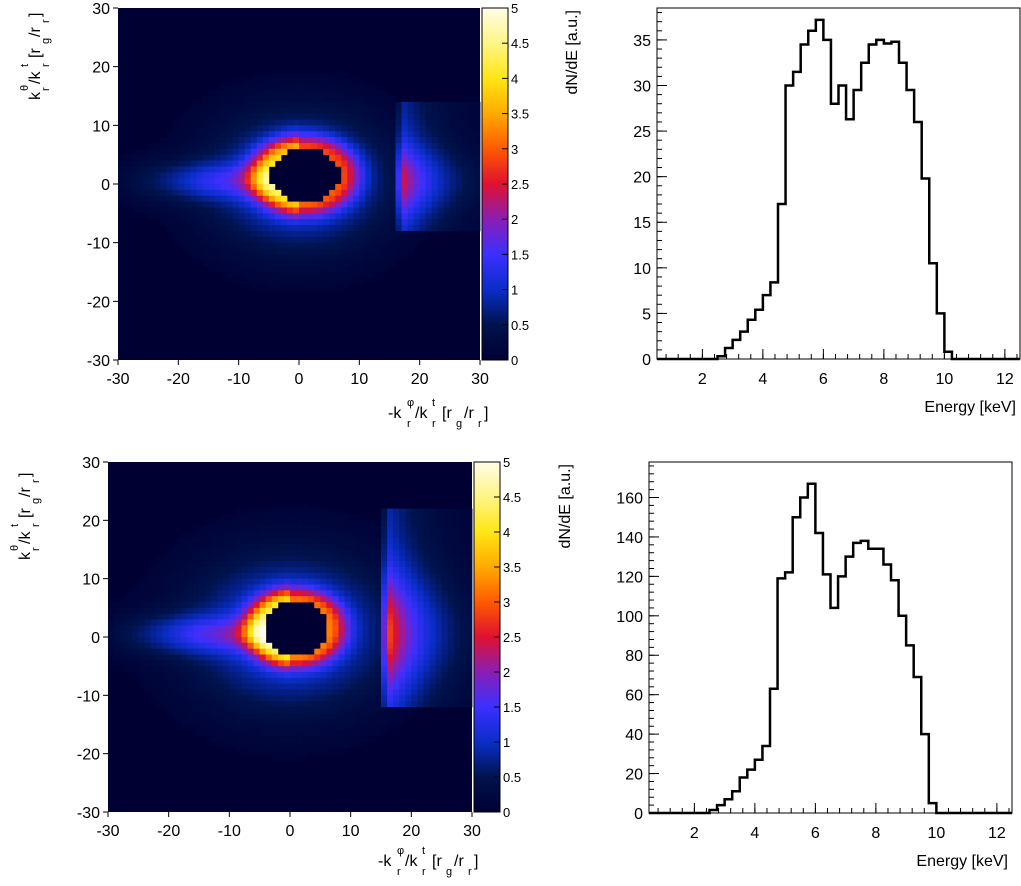 This screenshot has height=886, width=1021. What do you see at coordinates (25, 516) in the screenshot?
I see `heatmap-y-axis-label-bottom: k θ r /k t r [r g /r r ]` at bounding box center [25, 516].